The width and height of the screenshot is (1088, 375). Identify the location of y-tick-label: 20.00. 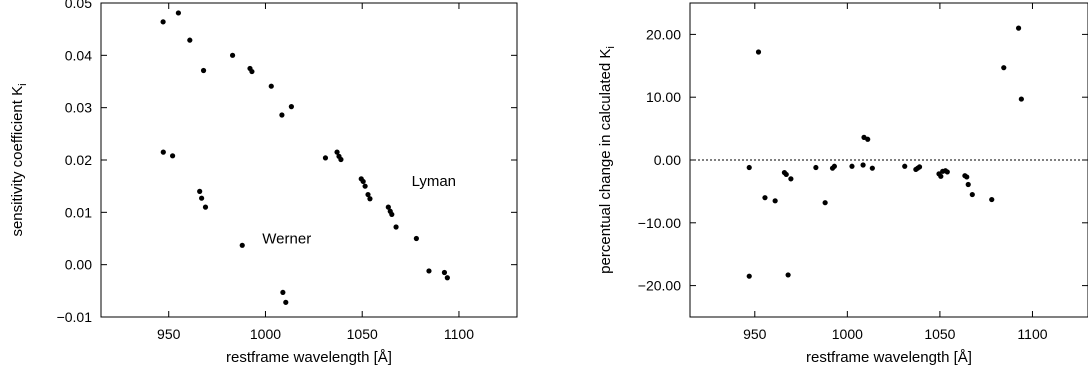
(663, 34).